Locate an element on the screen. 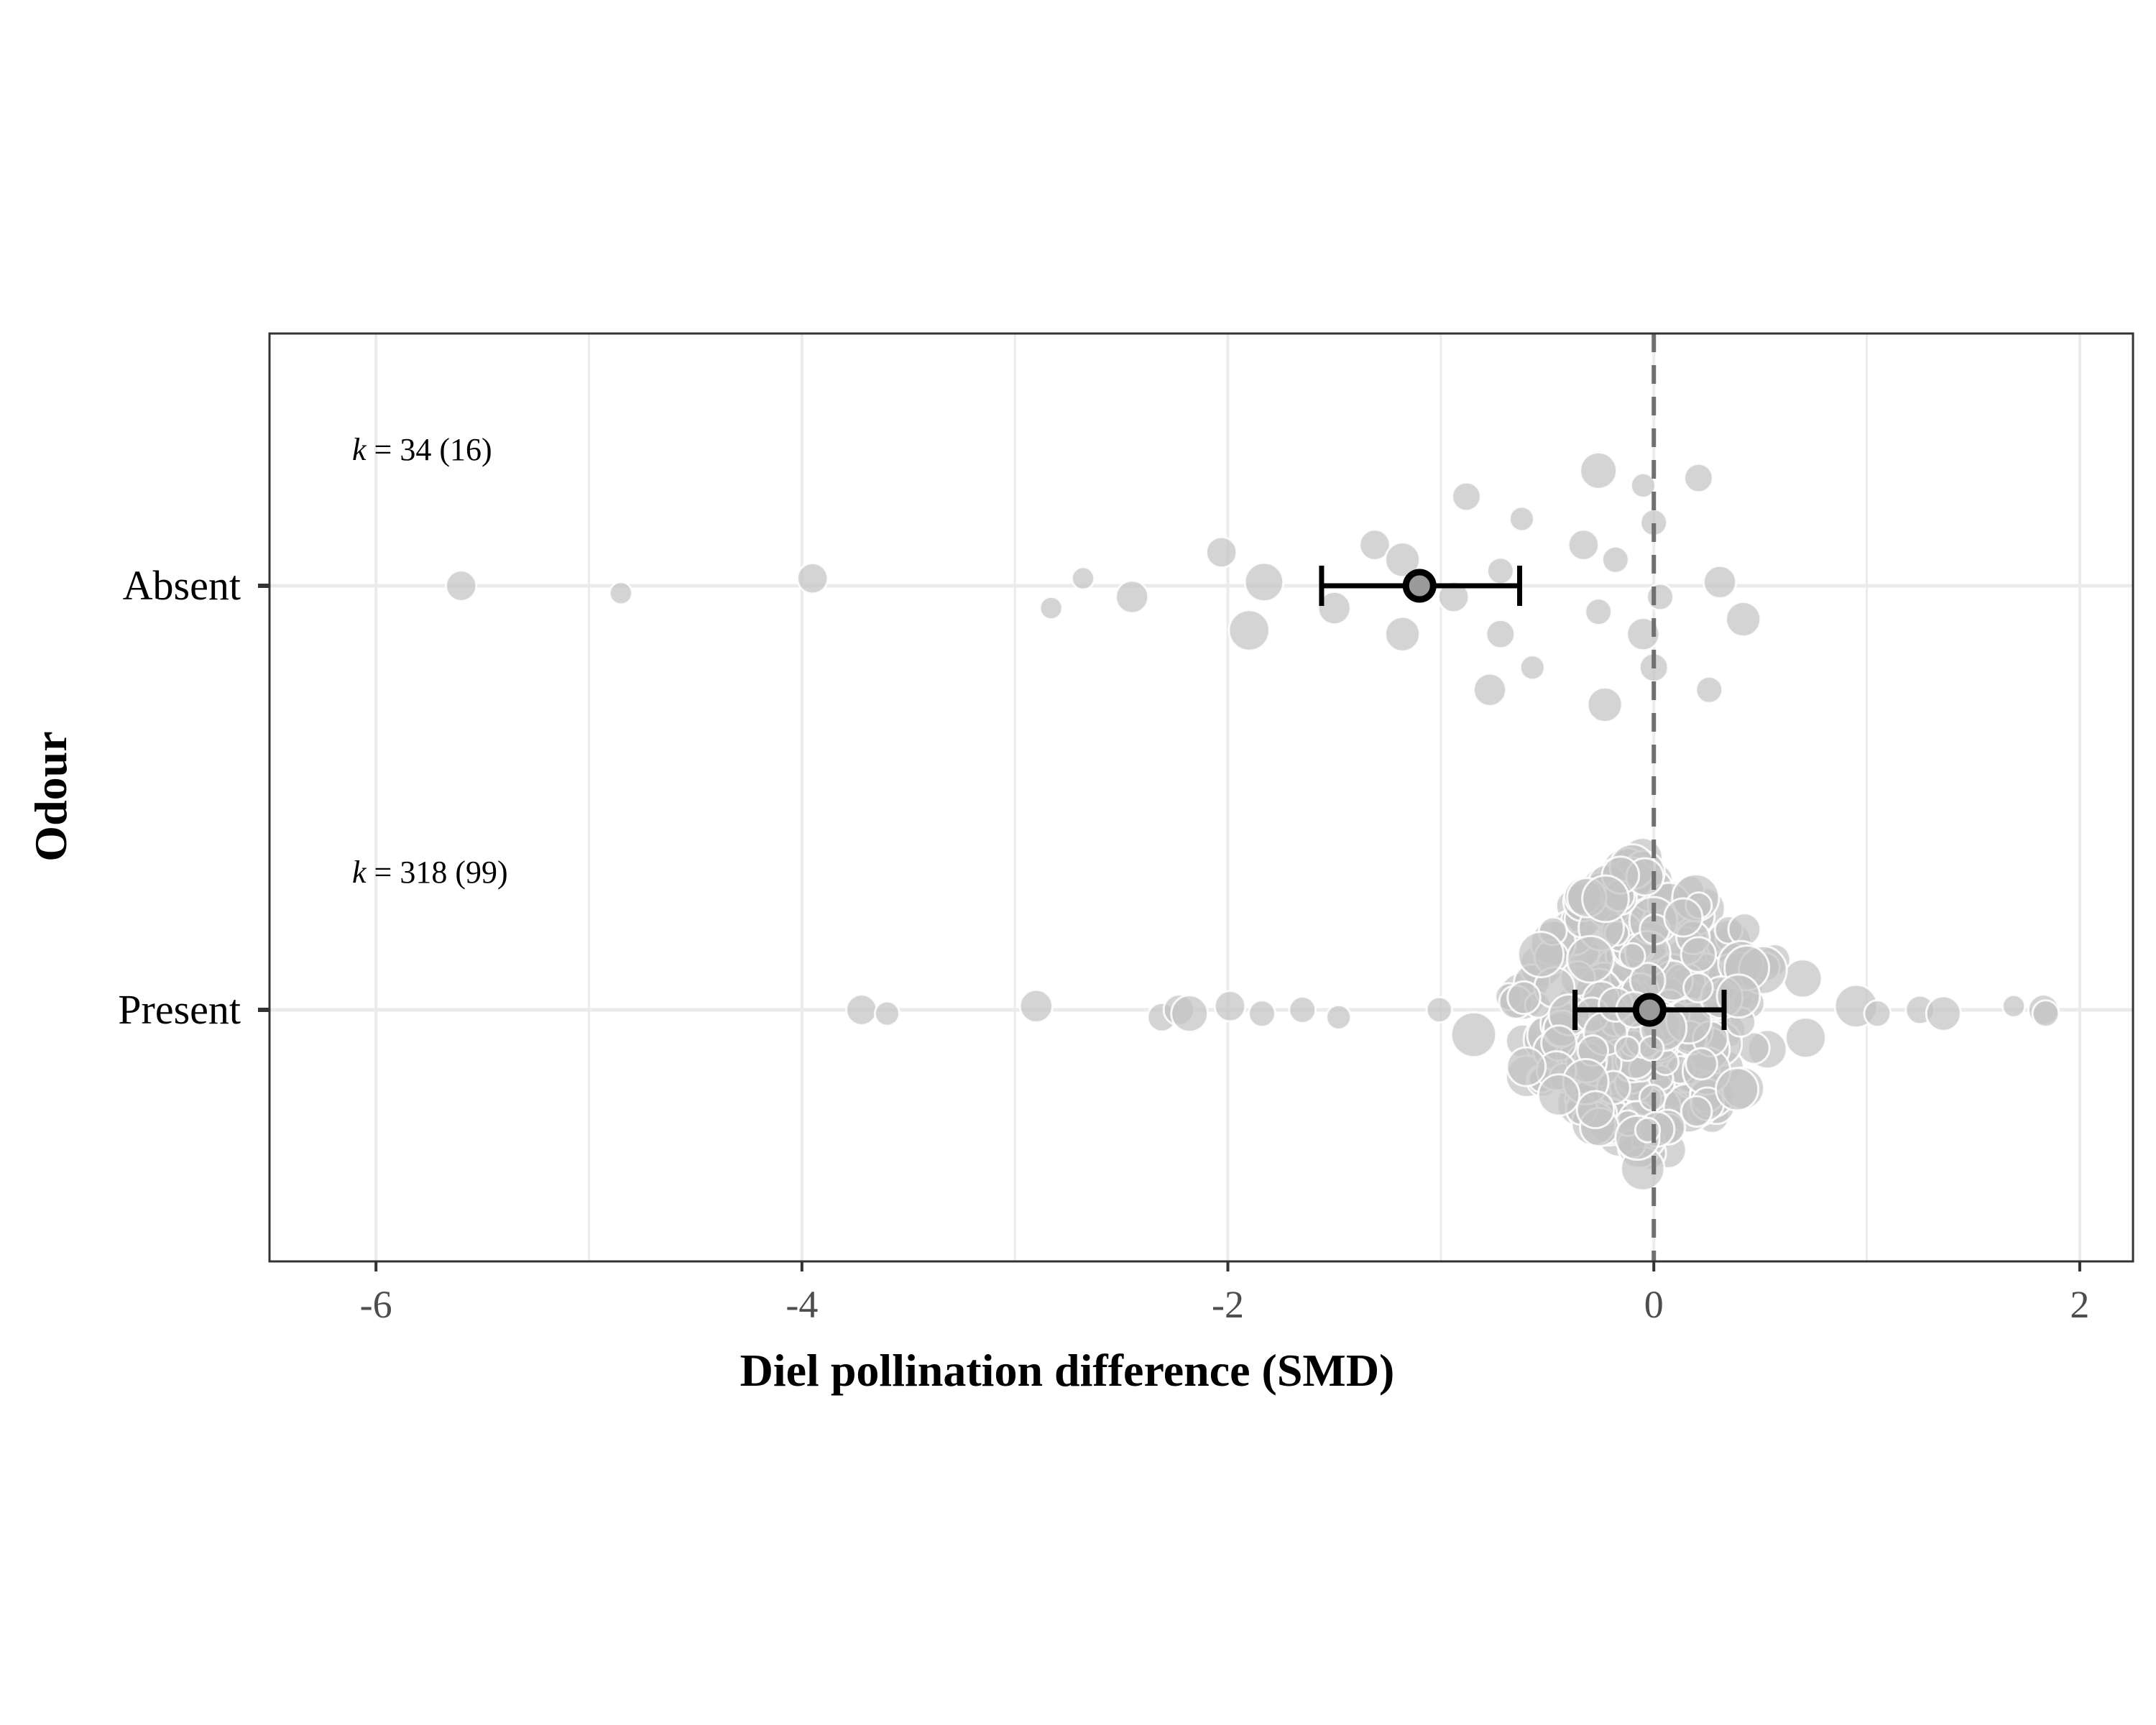 This screenshot has height=1725, width=2156. k-value: = 318 (99) is located at coordinates (437, 872).